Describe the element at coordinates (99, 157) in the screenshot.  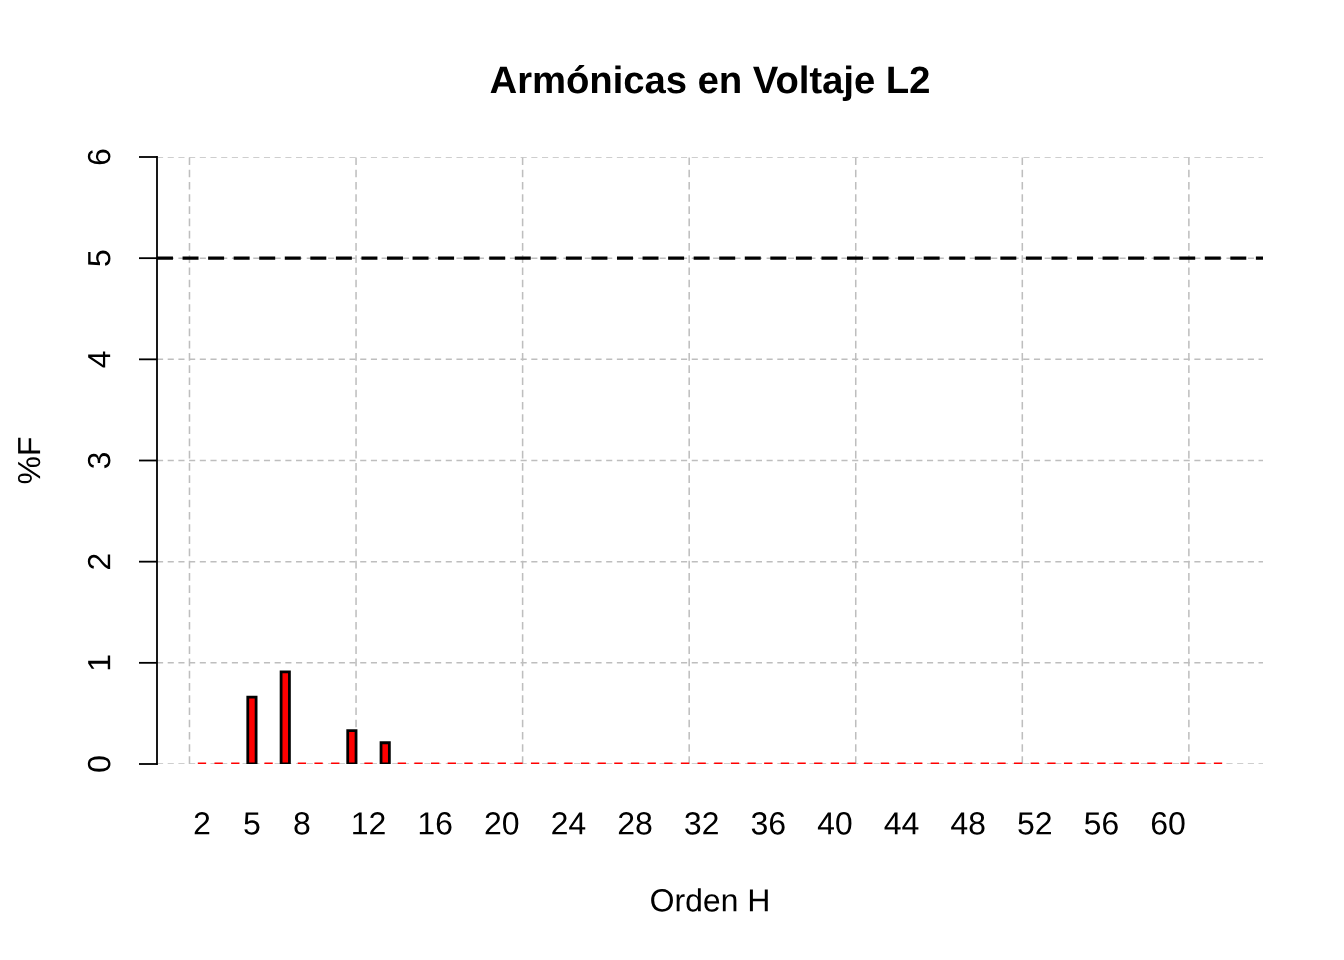
I see `y-tick-label: 6` at that location.